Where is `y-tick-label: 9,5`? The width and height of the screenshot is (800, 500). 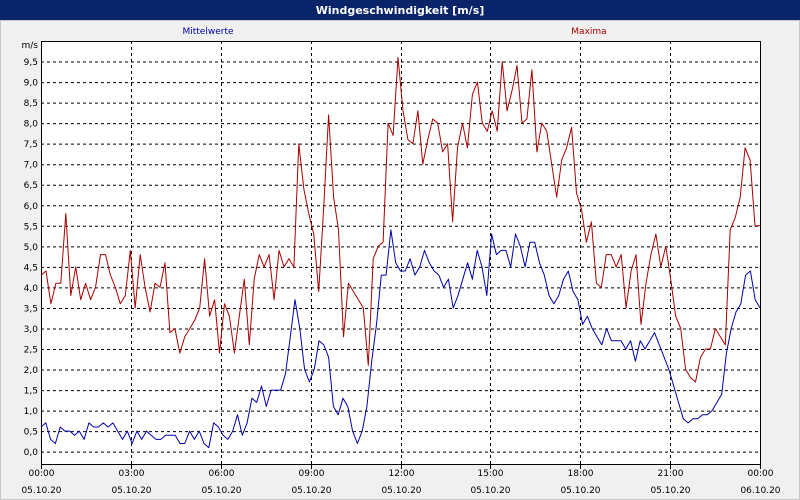
y-tick-label: 9,5 is located at coordinates (31, 63).